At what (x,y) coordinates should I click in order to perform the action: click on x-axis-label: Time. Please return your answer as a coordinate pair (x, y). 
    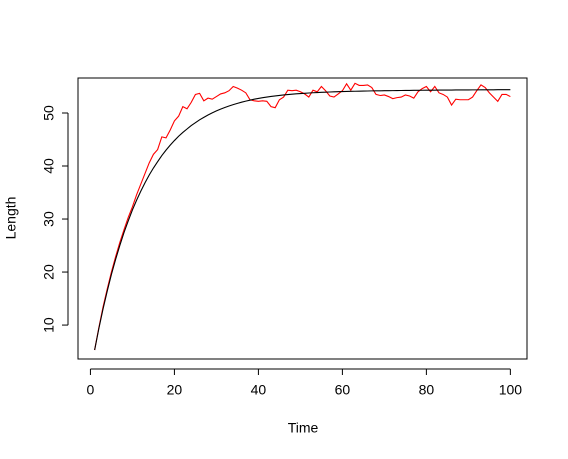
    Looking at the image, I should click on (303, 428).